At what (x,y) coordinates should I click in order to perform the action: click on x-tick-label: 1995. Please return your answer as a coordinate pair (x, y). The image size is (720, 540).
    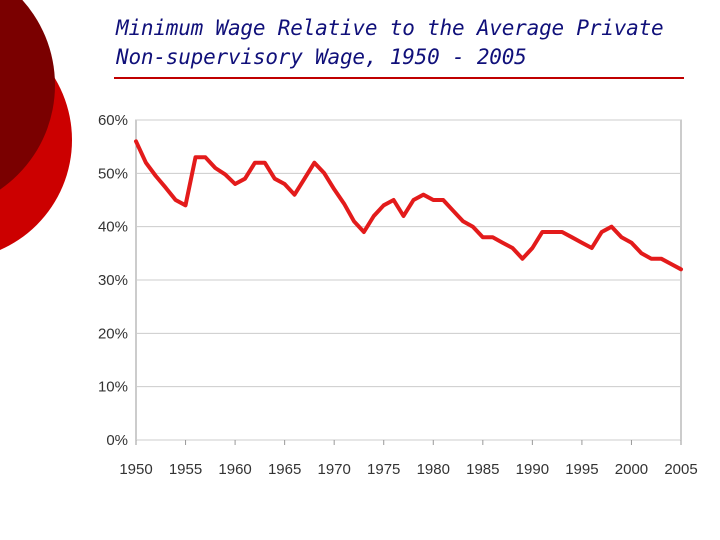
    Looking at the image, I should click on (581, 469).